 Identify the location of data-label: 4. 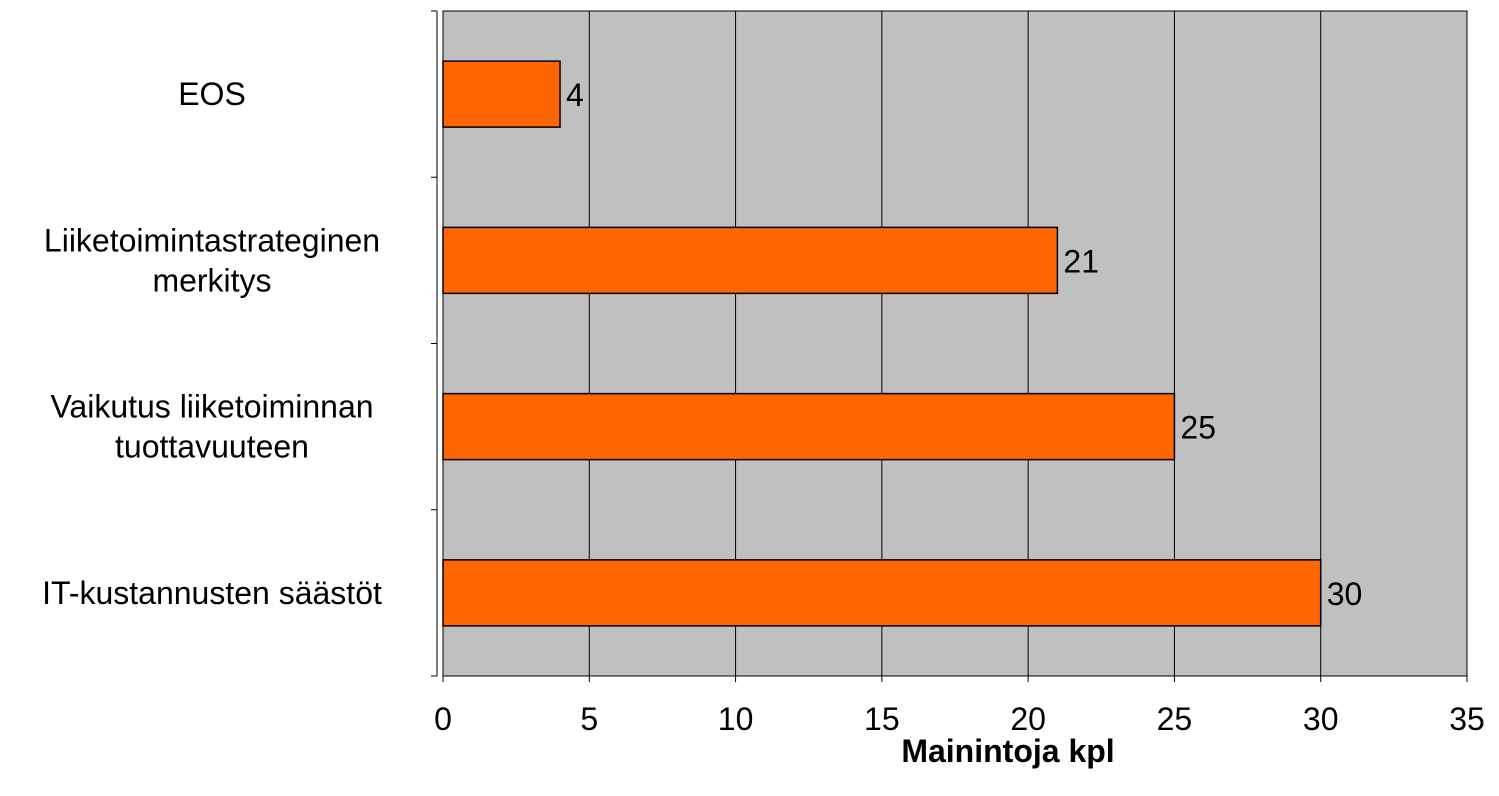
(575, 95).